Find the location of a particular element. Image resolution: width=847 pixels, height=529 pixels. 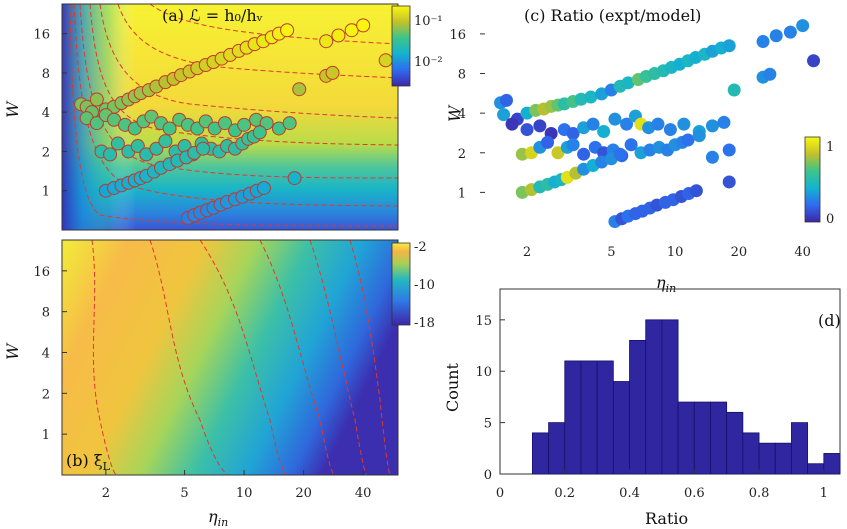

panel-b-title-sub: L is located at coordinates (107, 466).